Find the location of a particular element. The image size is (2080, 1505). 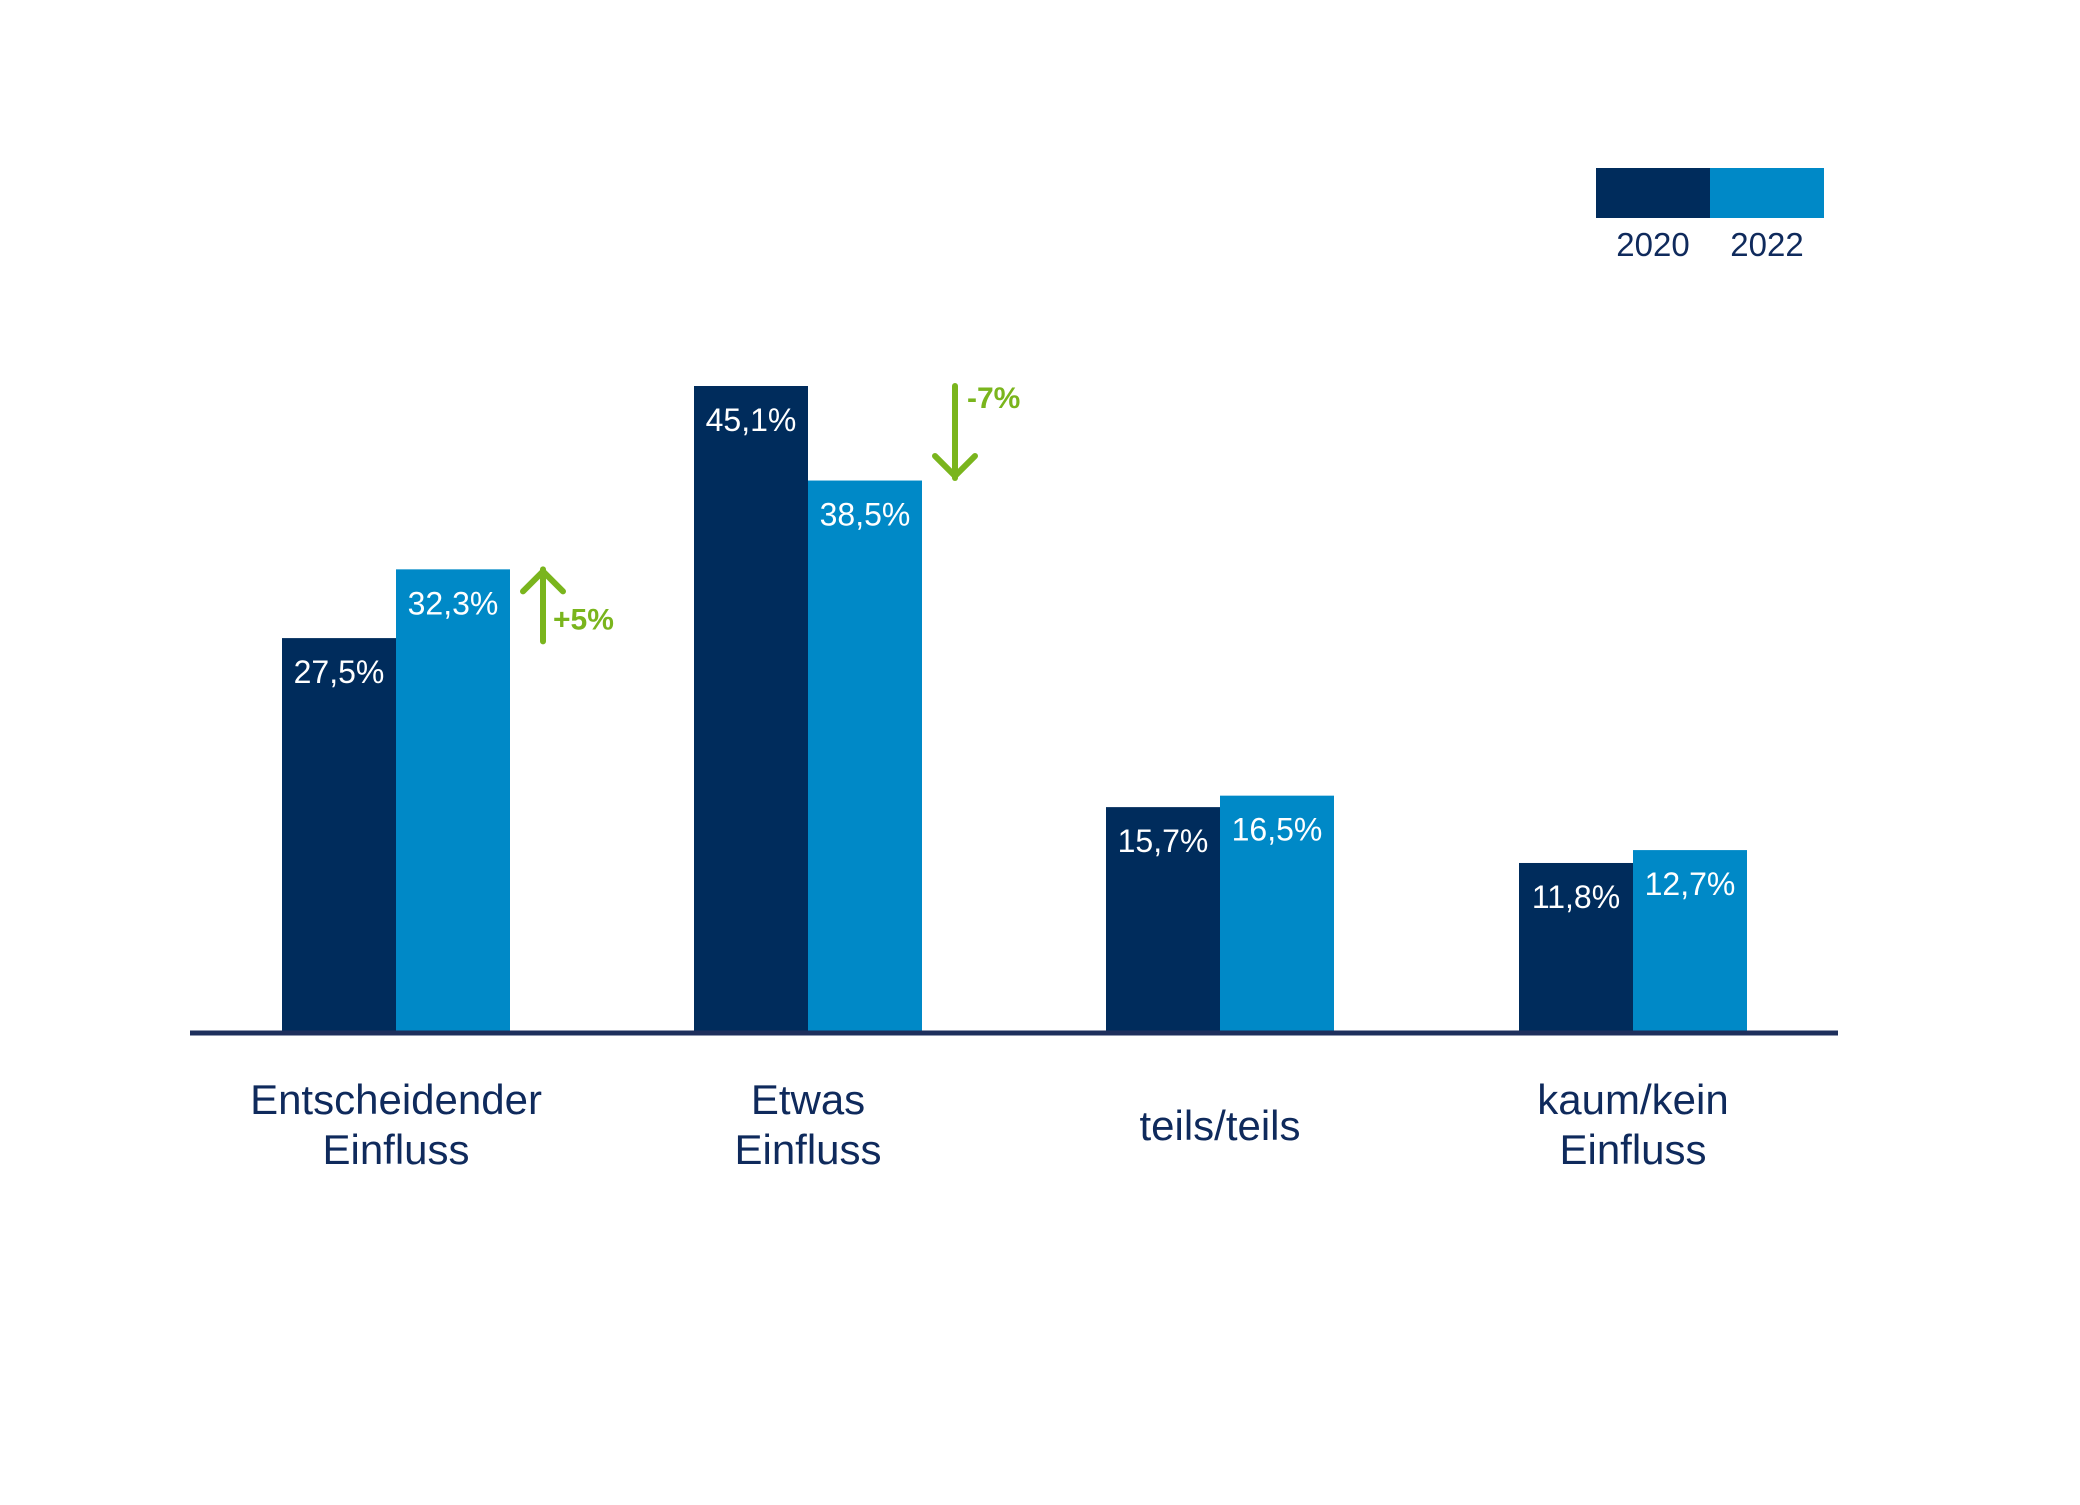

category-label-1-0: Etwas is located at coordinates (808, 1099).